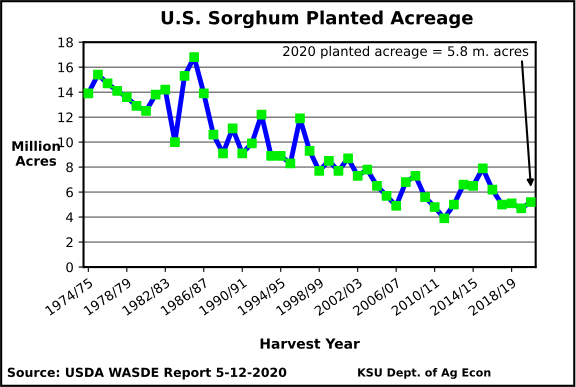 The width and height of the screenshot is (576, 387). I want to click on y-tick-label: 6, so click(69, 192).